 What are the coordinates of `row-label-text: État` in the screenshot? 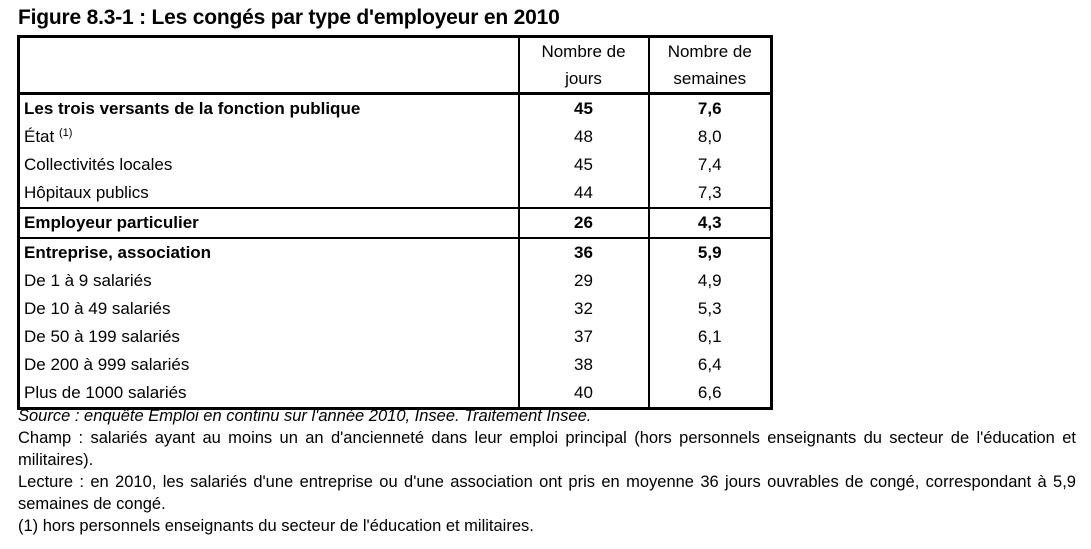 It's located at (39, 136).